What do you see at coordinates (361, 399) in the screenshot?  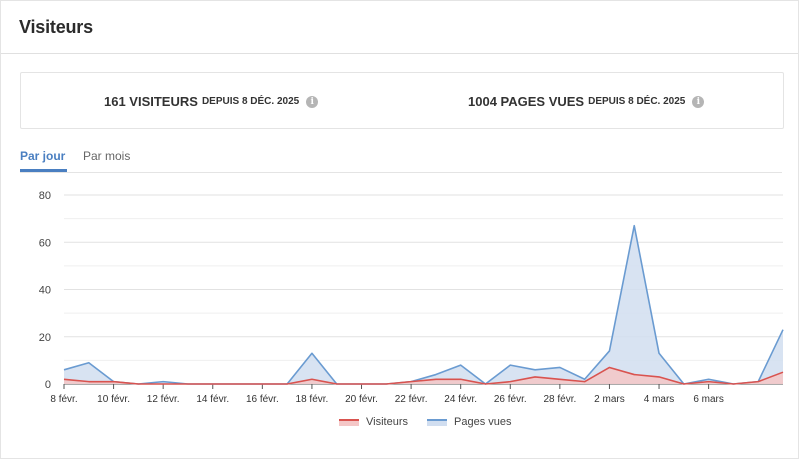 I see `x-tick-label: 20 févr.` at bounding box center [361, 399].